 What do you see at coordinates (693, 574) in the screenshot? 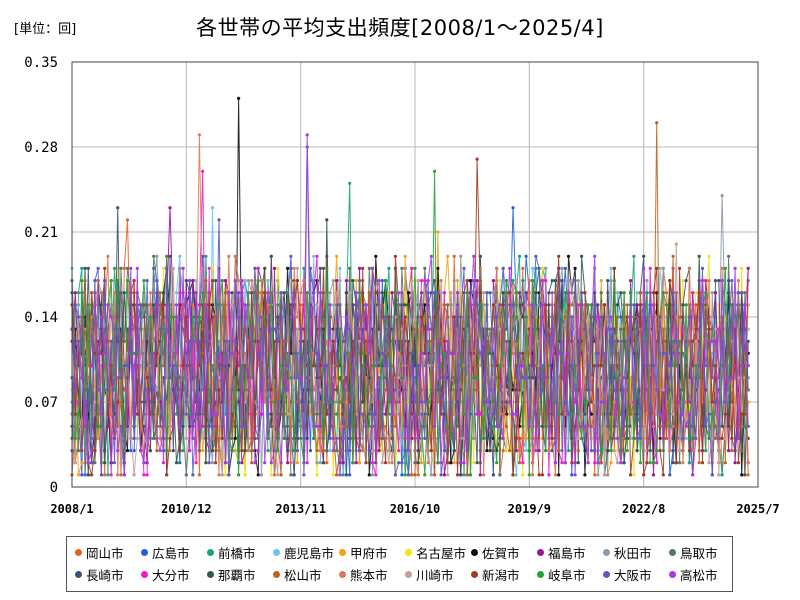
I see `legend-item: 高松市` at bounding box center [693, 574].